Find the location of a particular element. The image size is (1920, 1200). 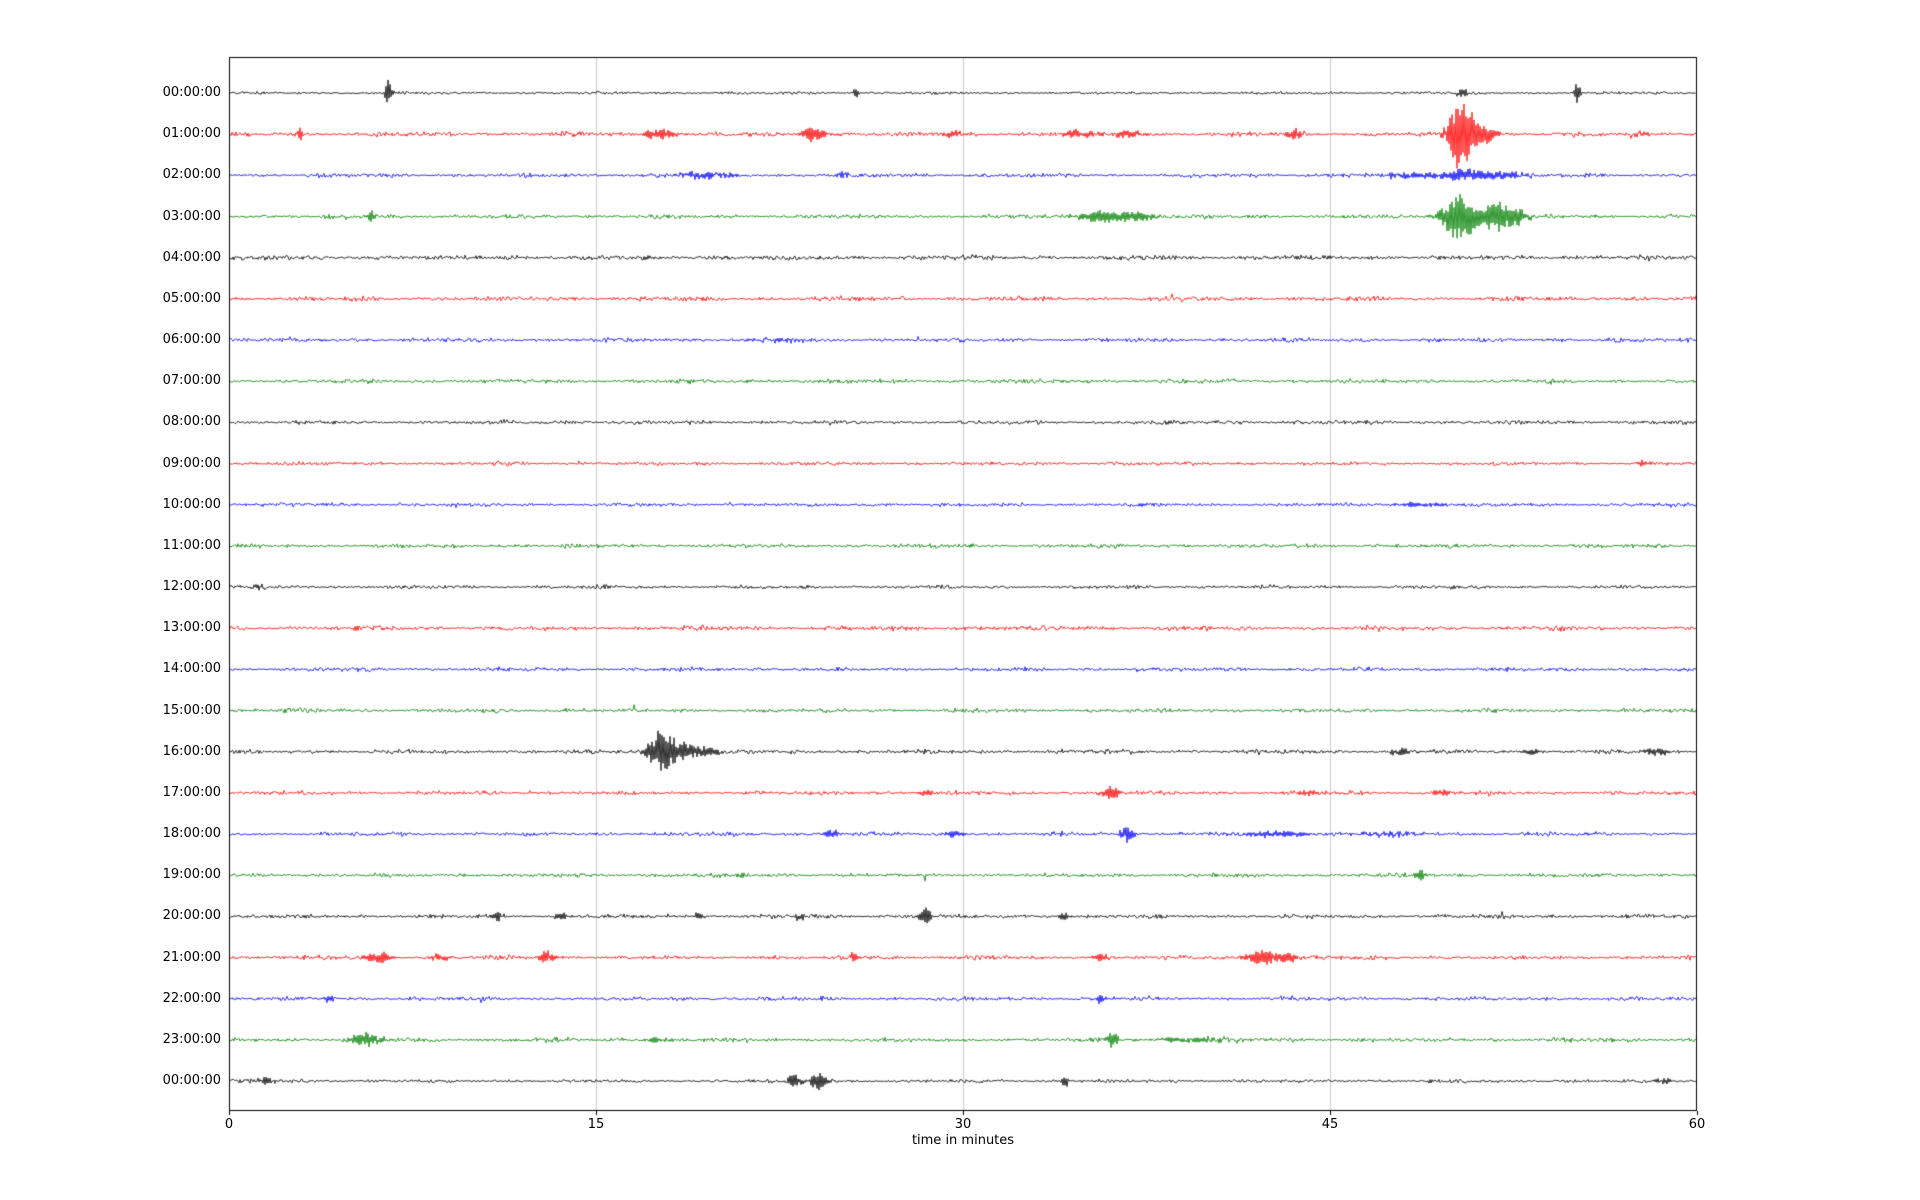

row-label: 22:00:00 is located at coordinates (191, 998).